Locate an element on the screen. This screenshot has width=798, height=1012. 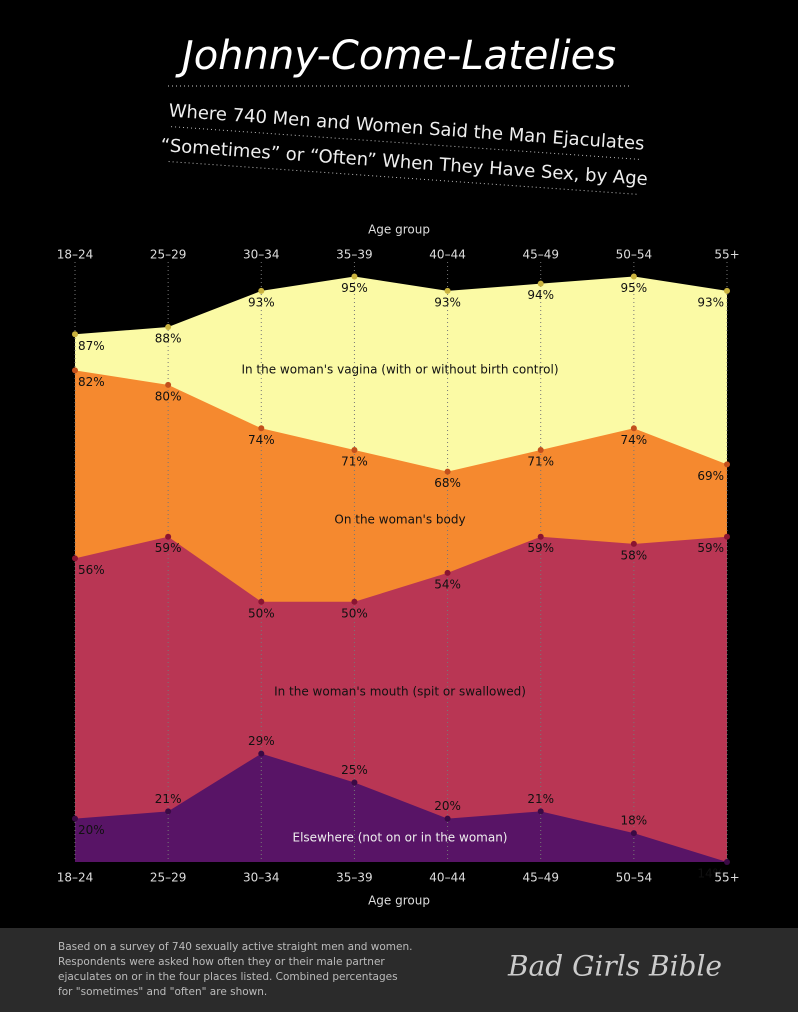
value-label: 25% is located at coordinates (354, 770).